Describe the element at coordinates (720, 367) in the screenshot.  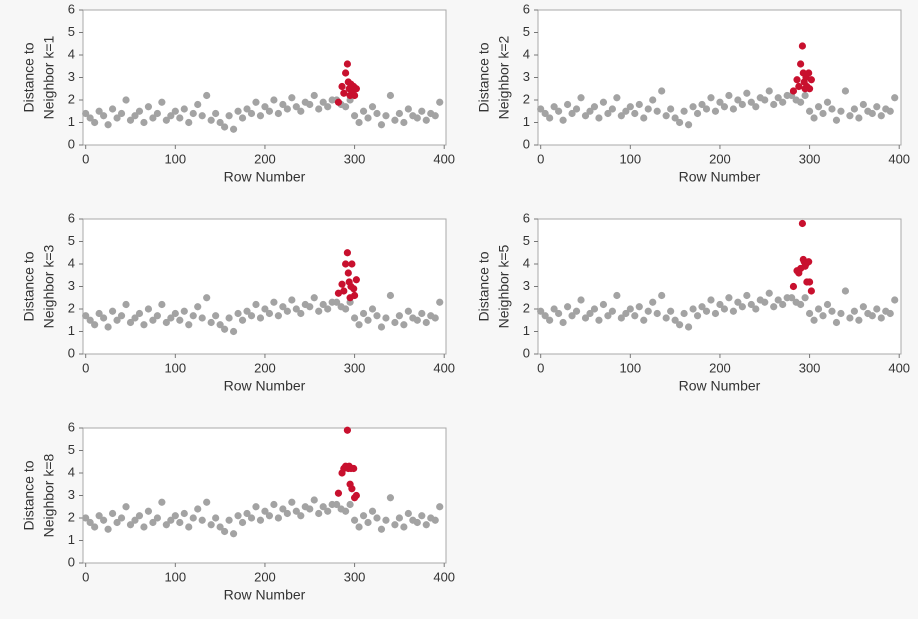
I see `x-tick-label: 200` at that location.